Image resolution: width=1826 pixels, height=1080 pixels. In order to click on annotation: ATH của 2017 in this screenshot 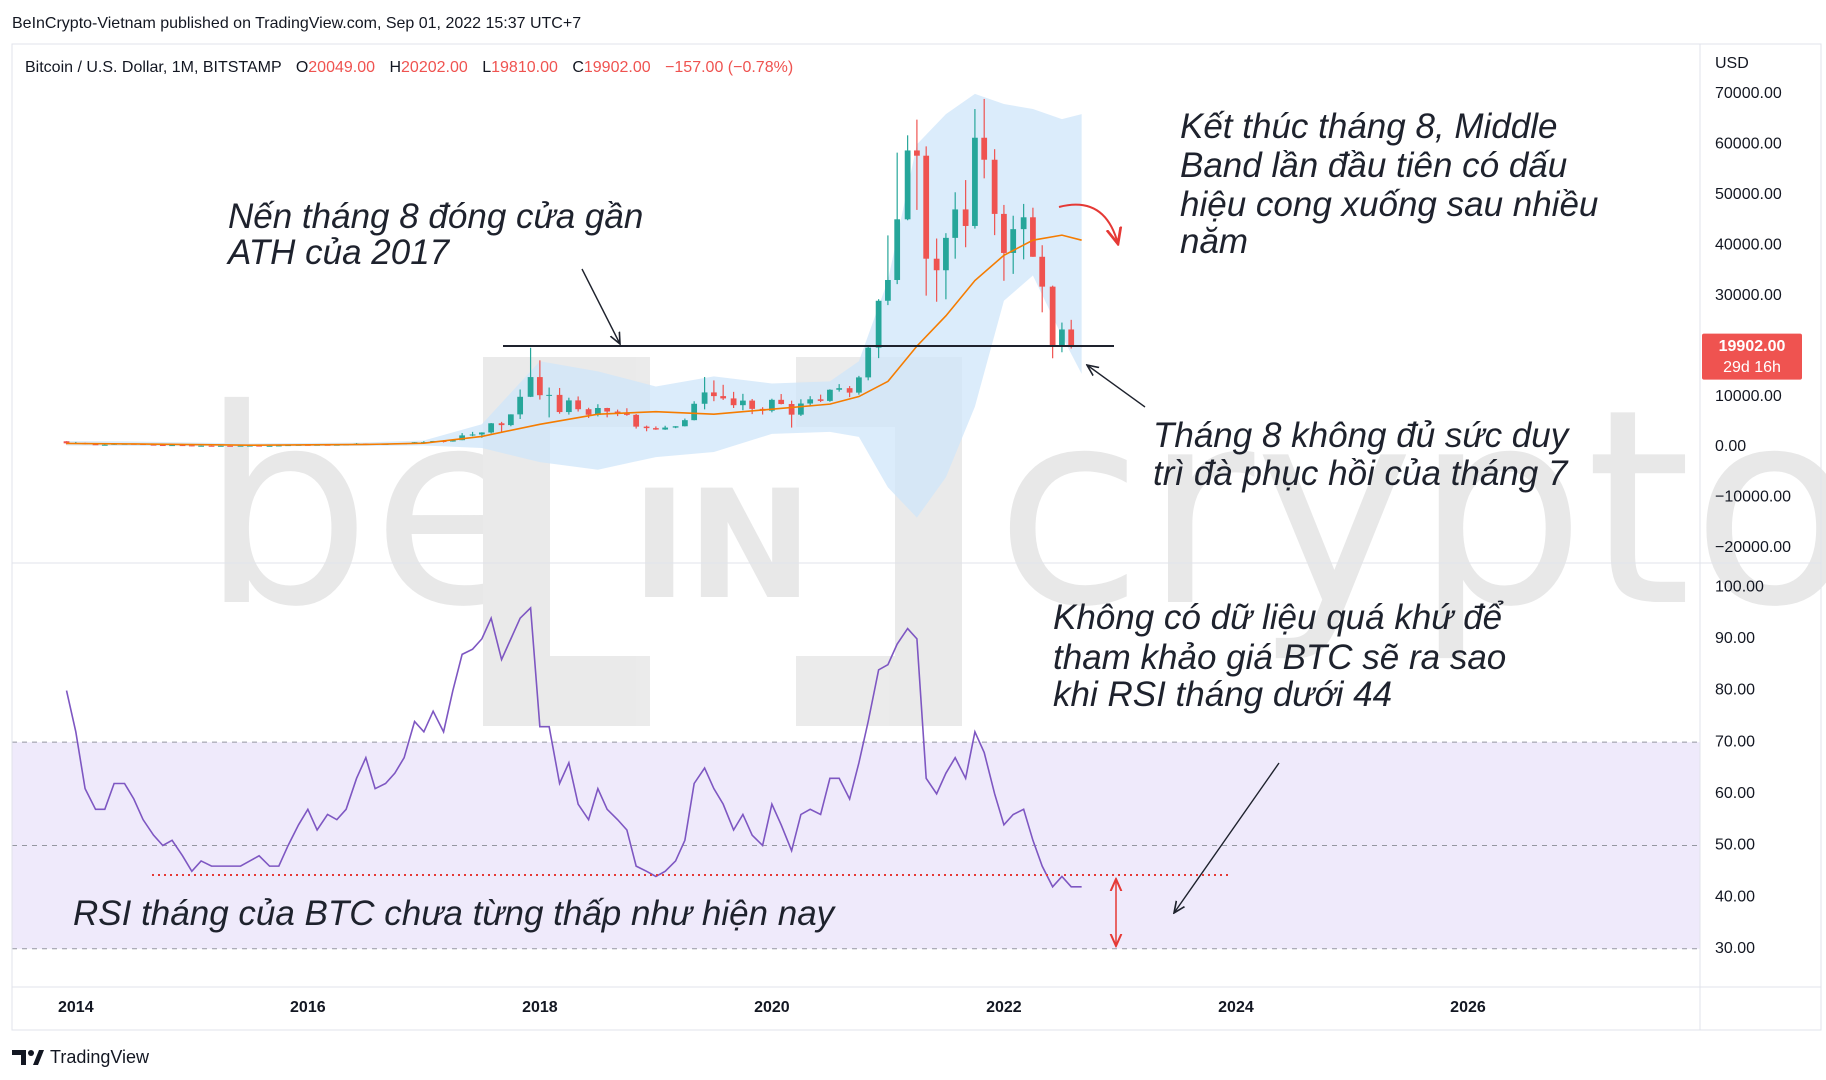, I will do `click(338, 252)`.